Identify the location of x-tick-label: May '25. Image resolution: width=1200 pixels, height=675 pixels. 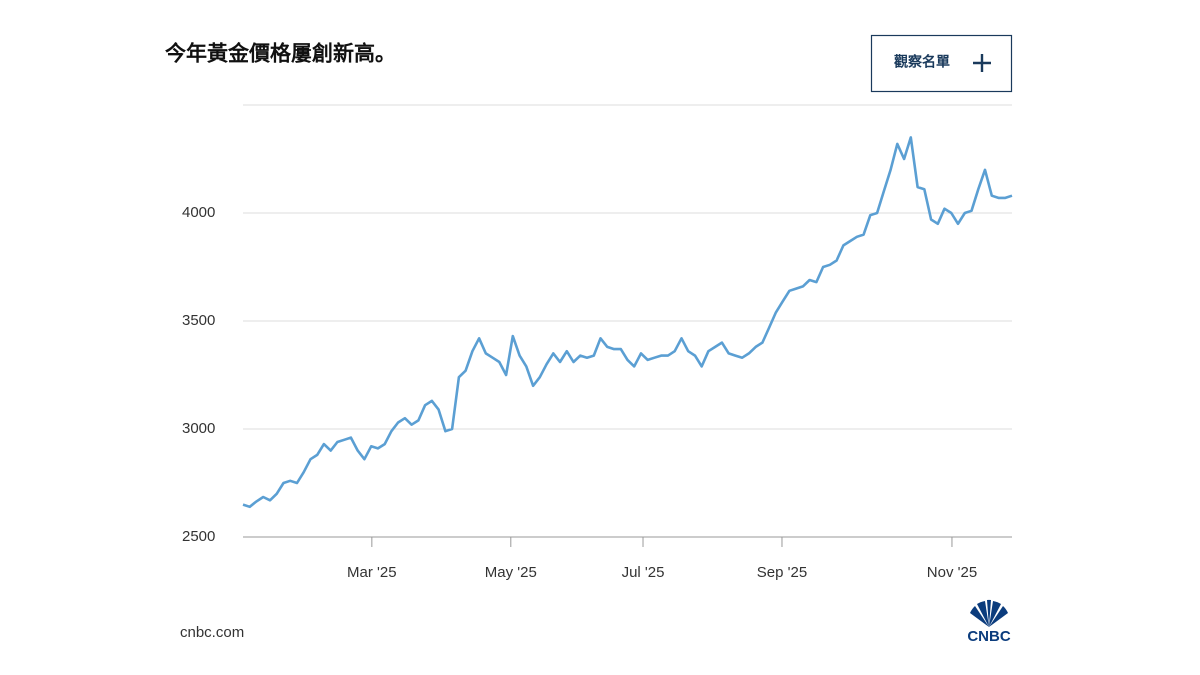
(511, 572).